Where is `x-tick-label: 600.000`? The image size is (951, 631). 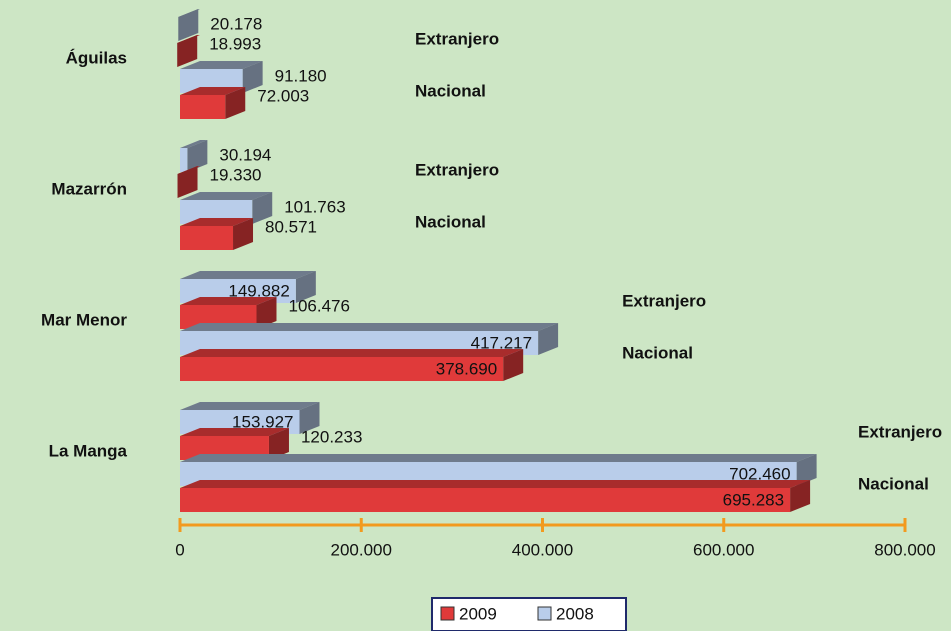
x-tick-label: 600.000 is located at coordinates (723, 549).